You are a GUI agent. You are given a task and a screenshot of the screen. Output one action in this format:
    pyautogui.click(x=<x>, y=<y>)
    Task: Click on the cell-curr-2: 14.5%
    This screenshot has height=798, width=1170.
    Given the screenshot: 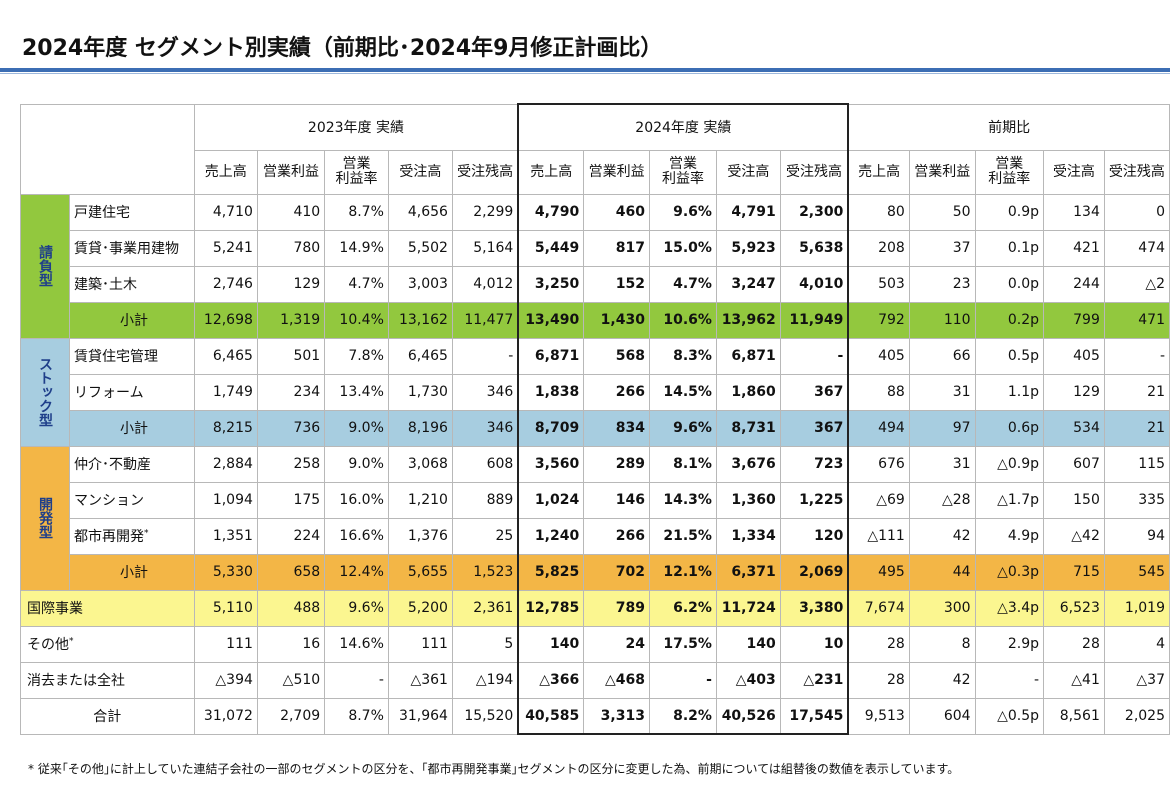 What is the action you would take?
    pyautogui.click(x=682, y=392)
    